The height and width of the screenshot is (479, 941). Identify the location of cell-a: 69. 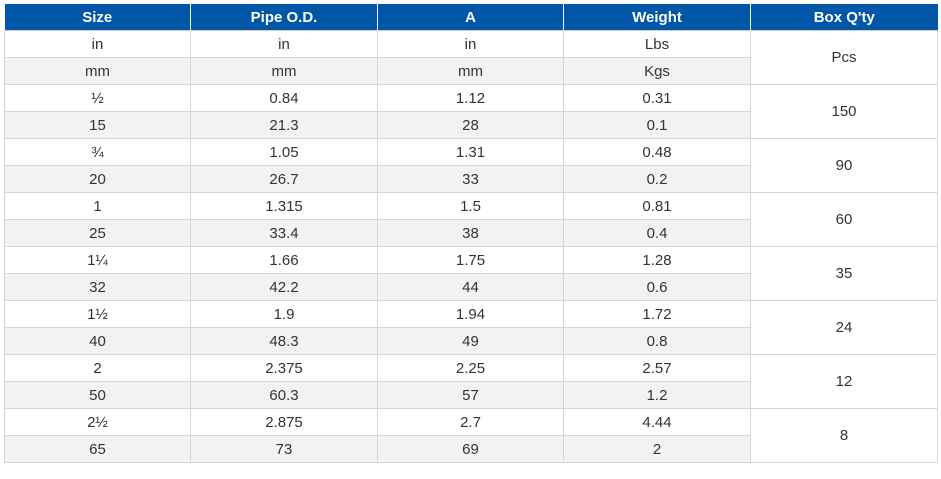
(470, 449).